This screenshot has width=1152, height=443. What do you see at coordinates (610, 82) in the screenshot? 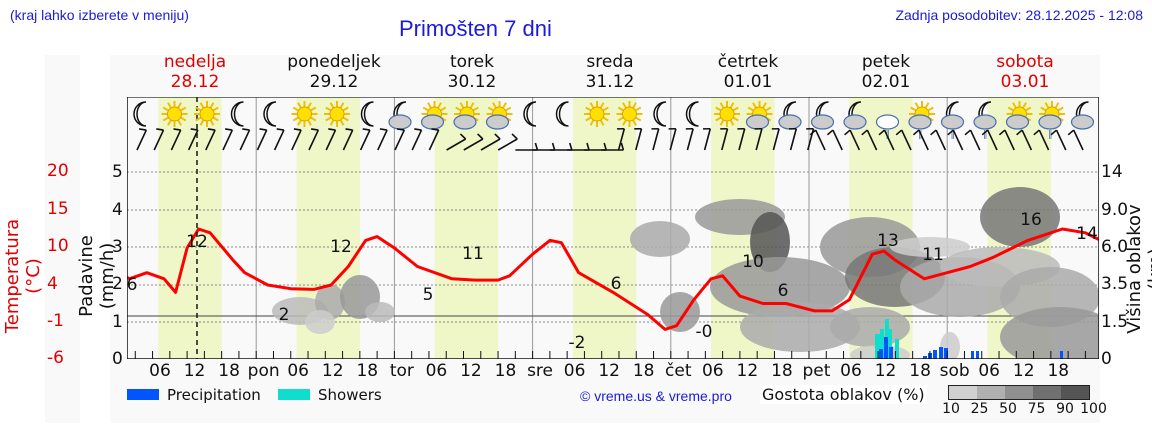
I see `day-date: 31.12` at bounding box center [610, 82].